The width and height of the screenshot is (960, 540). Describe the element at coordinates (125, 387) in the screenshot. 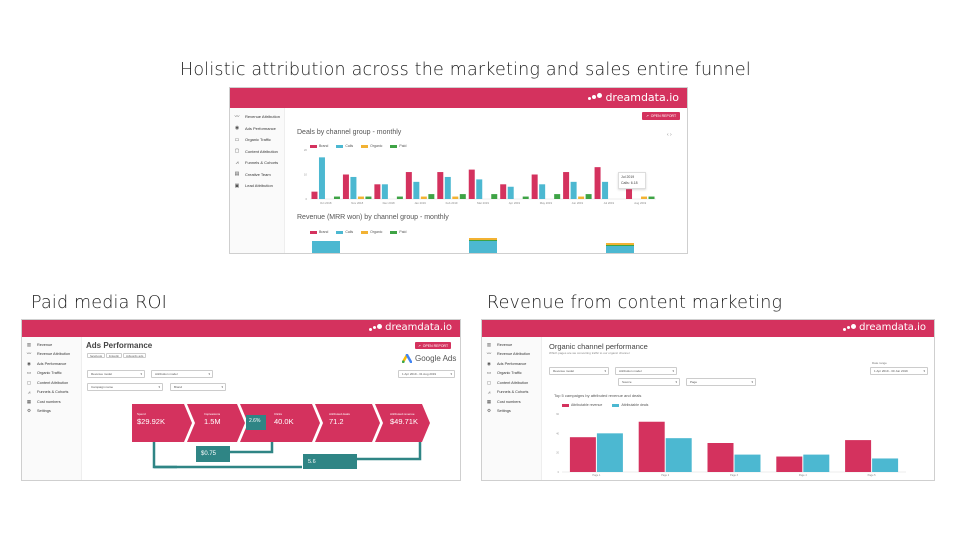

I see `campaign-name-select: Campaign name ▾` at that location.